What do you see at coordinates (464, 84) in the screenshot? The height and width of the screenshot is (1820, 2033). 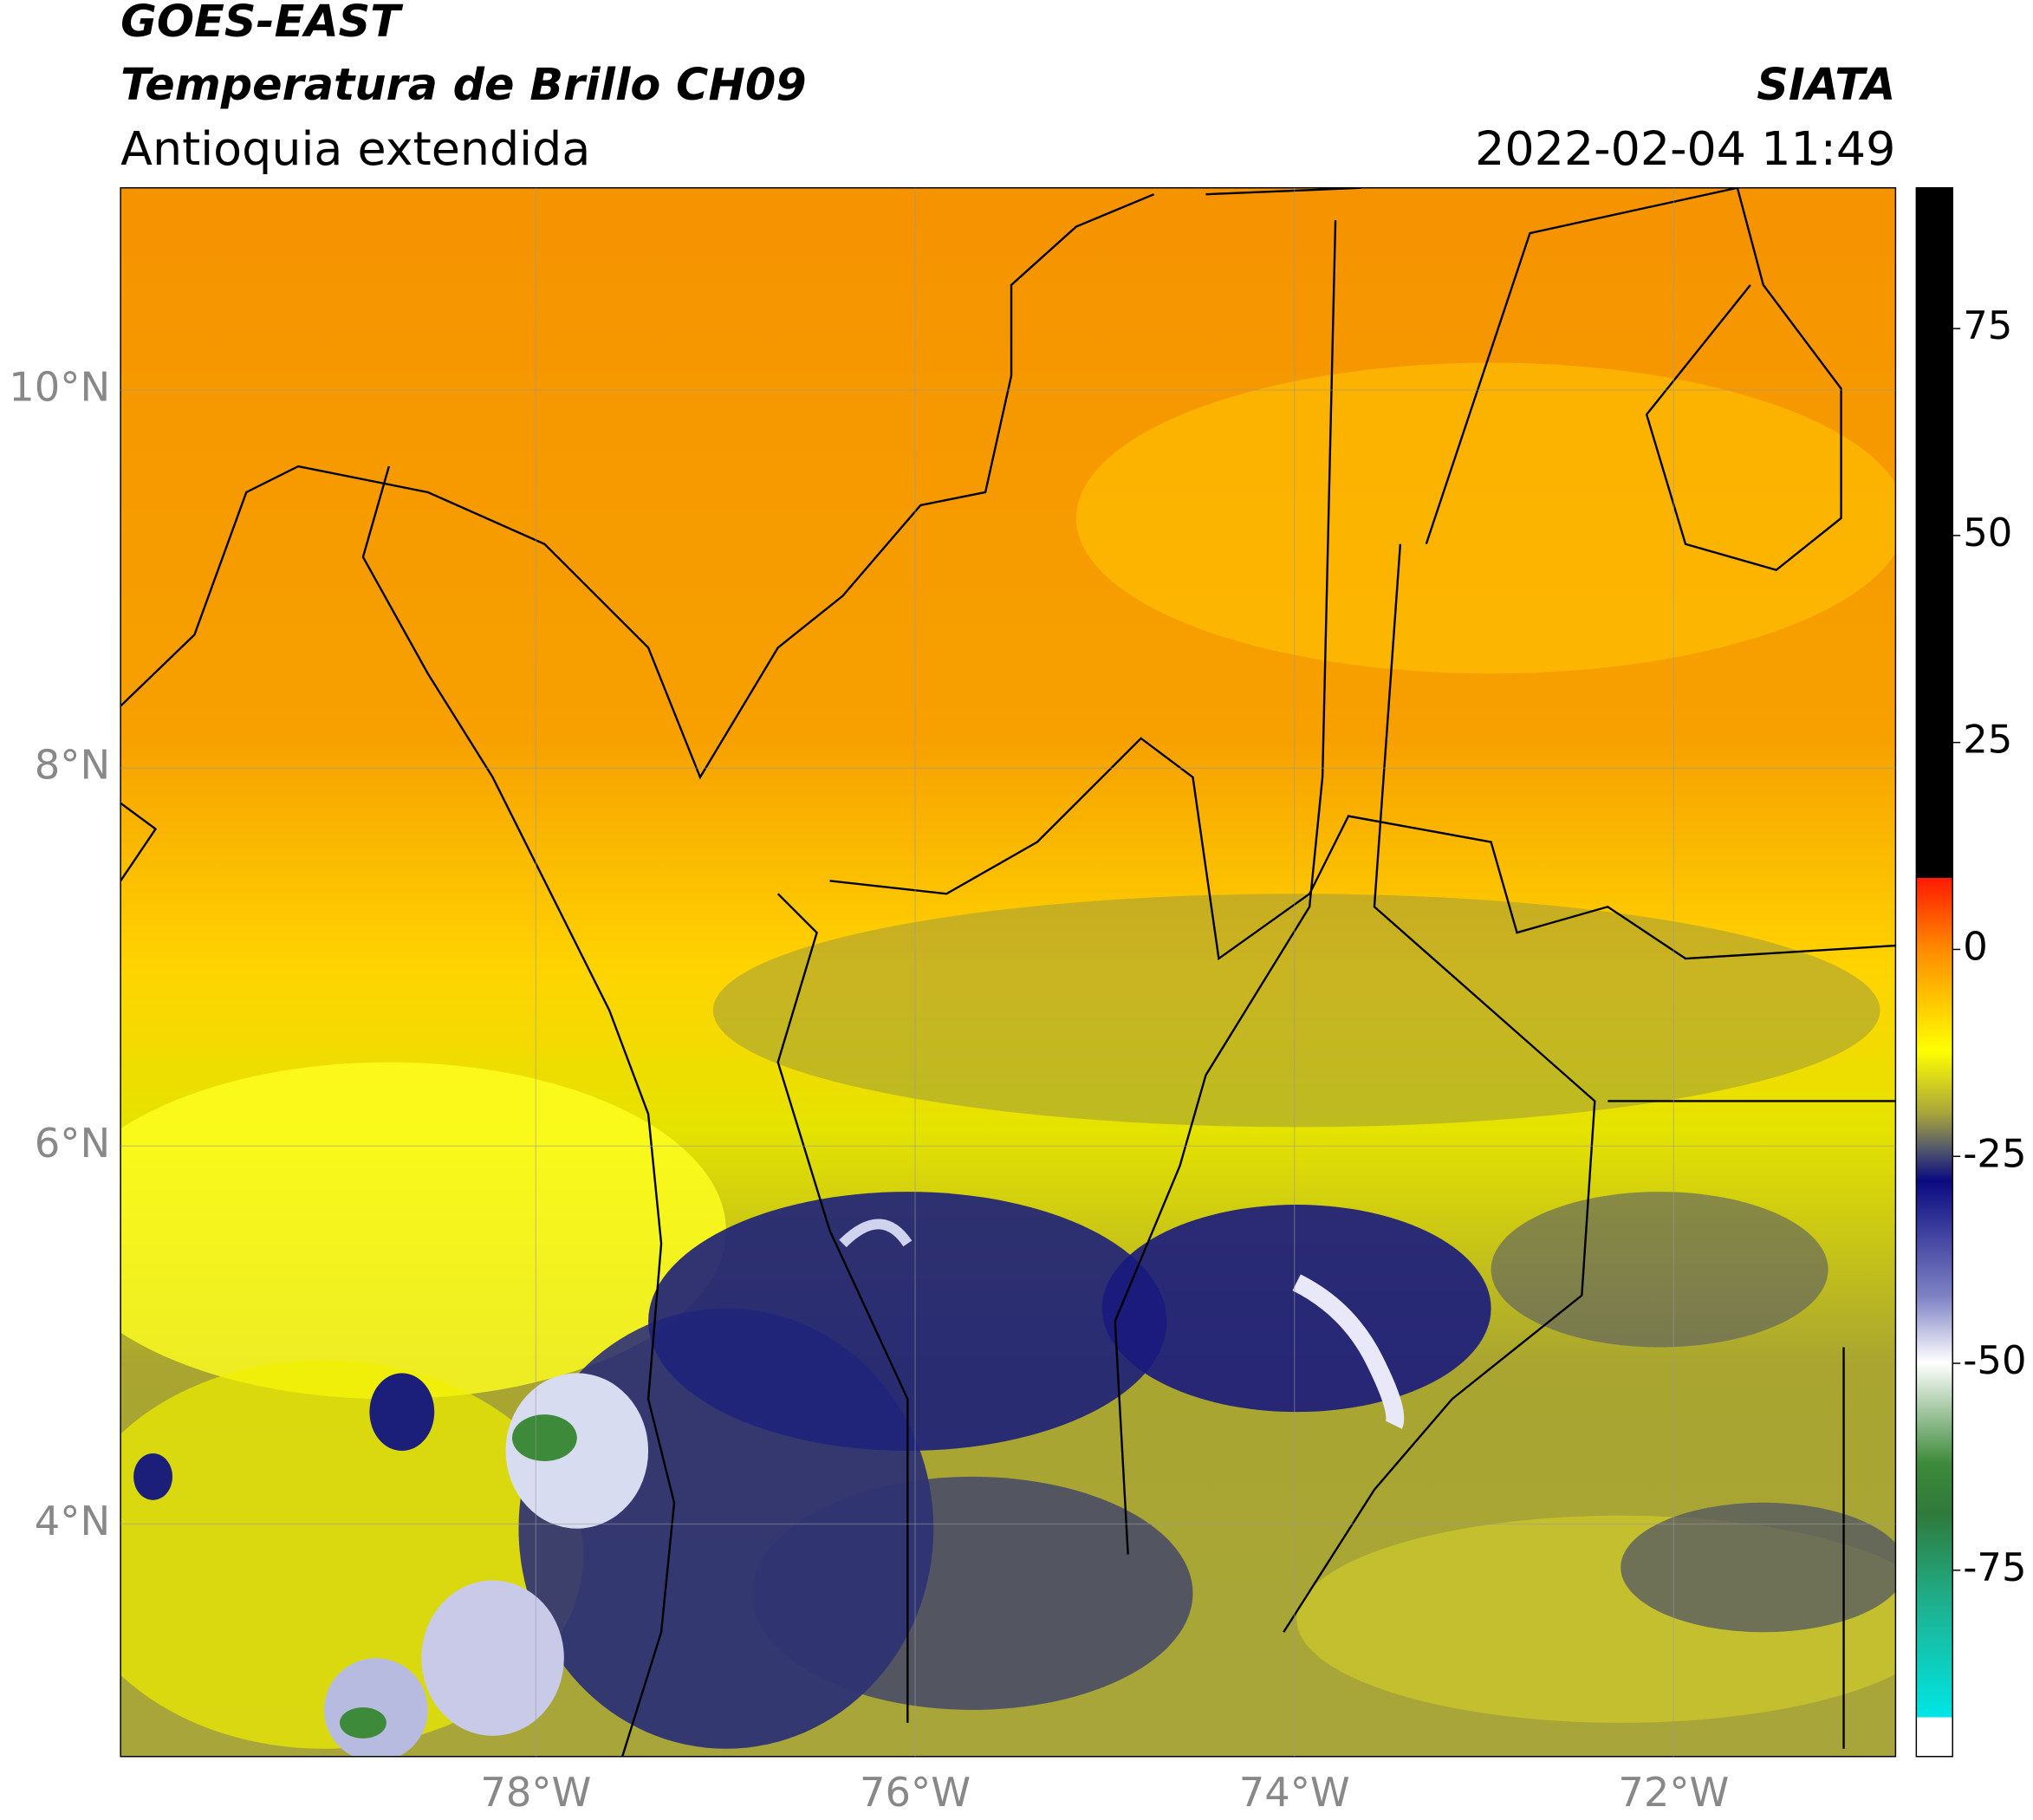 I see `product-title: Temperatura de Brillo CH09` at bounding box center [464, 84].